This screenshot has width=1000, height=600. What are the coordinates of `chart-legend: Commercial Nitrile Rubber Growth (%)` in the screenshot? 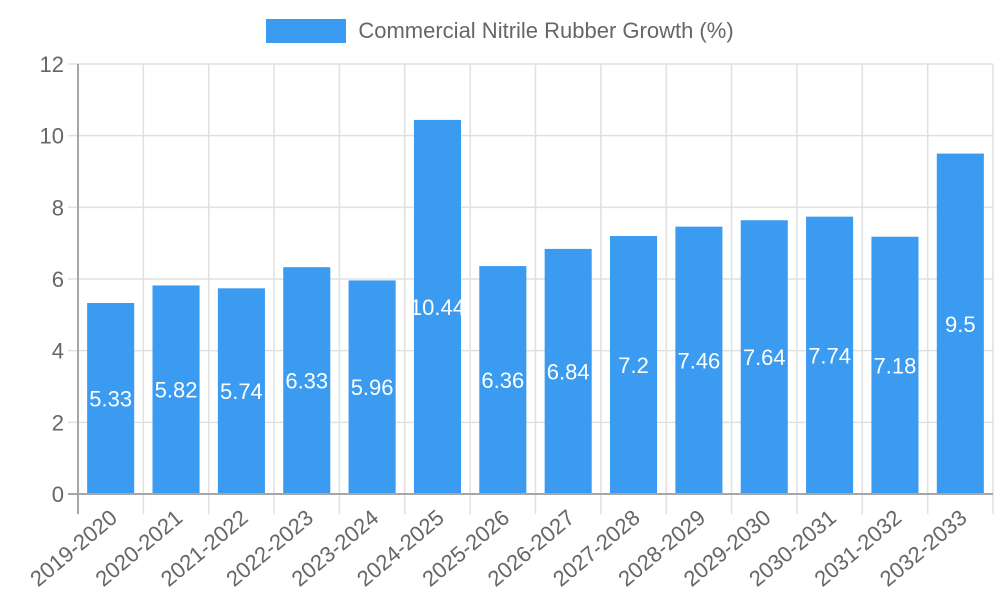 It's located at (500, 31).